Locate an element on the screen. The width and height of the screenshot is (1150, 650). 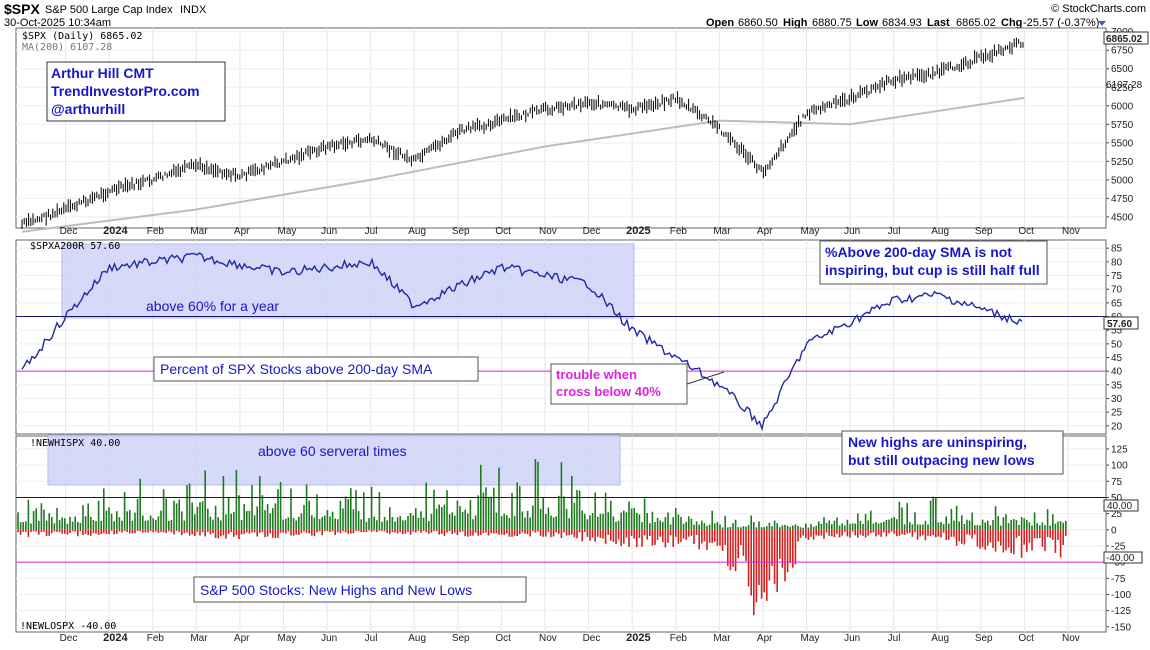
x-tick-mar-top: Mar is located at coordinates (722, 231).